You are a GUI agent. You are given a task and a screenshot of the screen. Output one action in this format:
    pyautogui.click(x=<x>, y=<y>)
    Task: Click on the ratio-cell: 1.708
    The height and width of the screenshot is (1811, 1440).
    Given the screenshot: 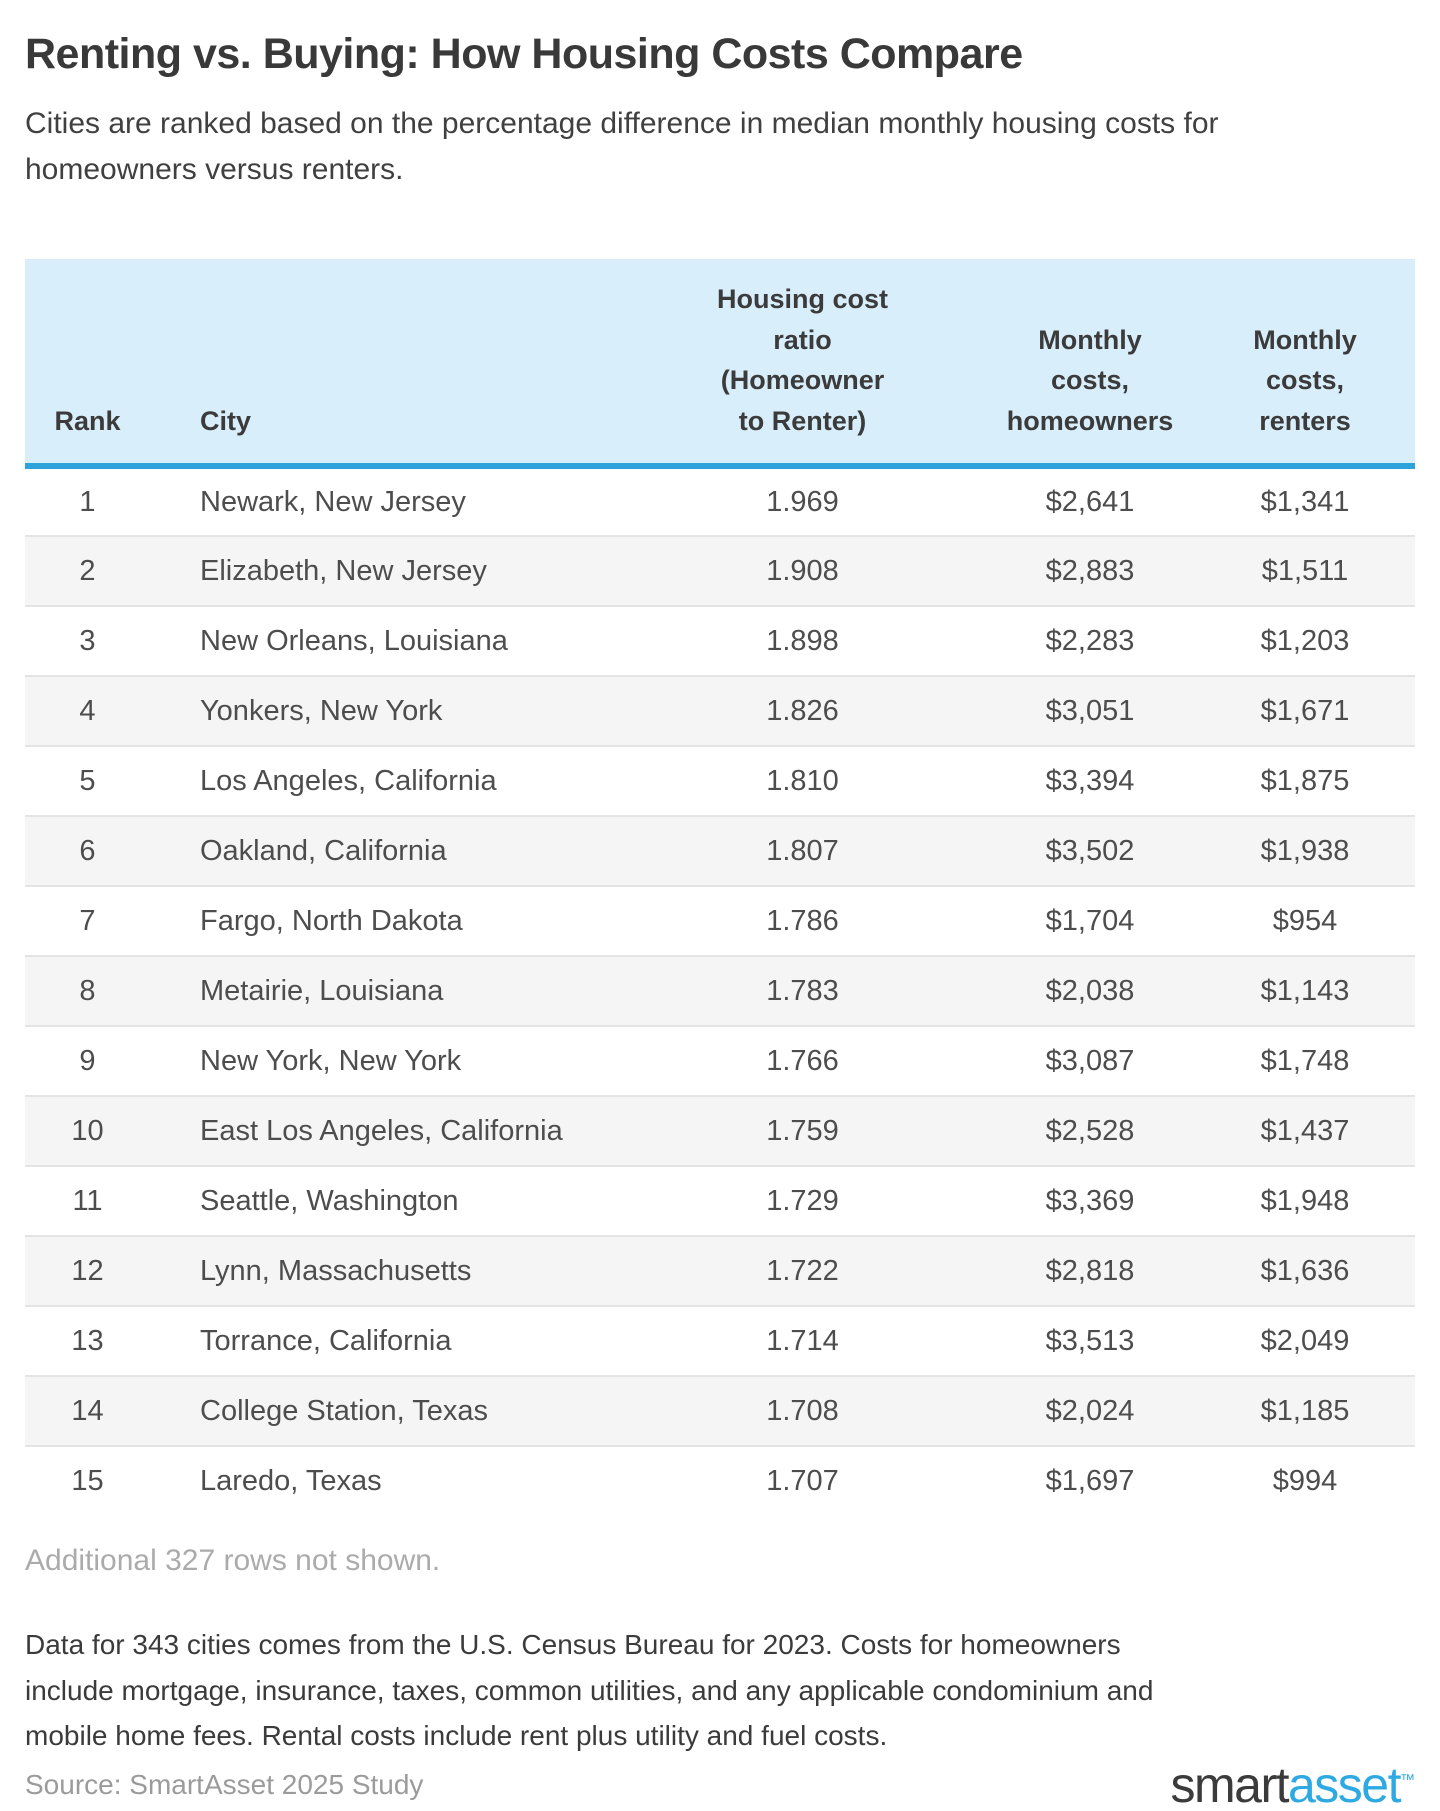 What is the action you would take?
    pyautogui.click(x=802, y=1411)
    